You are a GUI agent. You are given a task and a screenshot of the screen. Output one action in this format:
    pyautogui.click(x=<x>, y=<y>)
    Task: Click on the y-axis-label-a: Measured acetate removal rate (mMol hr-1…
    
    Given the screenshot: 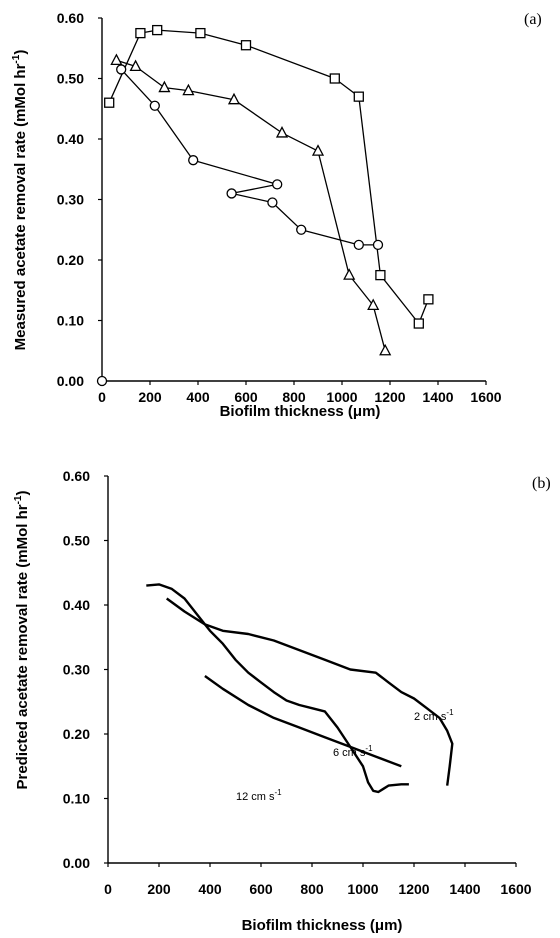 What is the action you would take?
    pyautogui.click(x=20, y=200)
    